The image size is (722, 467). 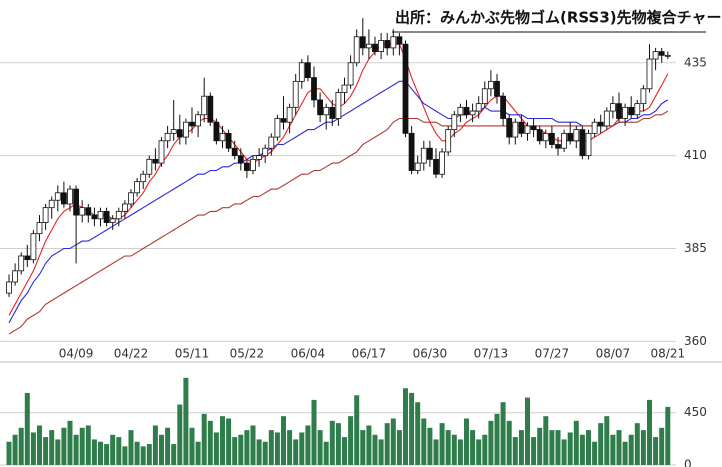 I want to click on x-tick-label: 05/22, so click(x=247, y=354).